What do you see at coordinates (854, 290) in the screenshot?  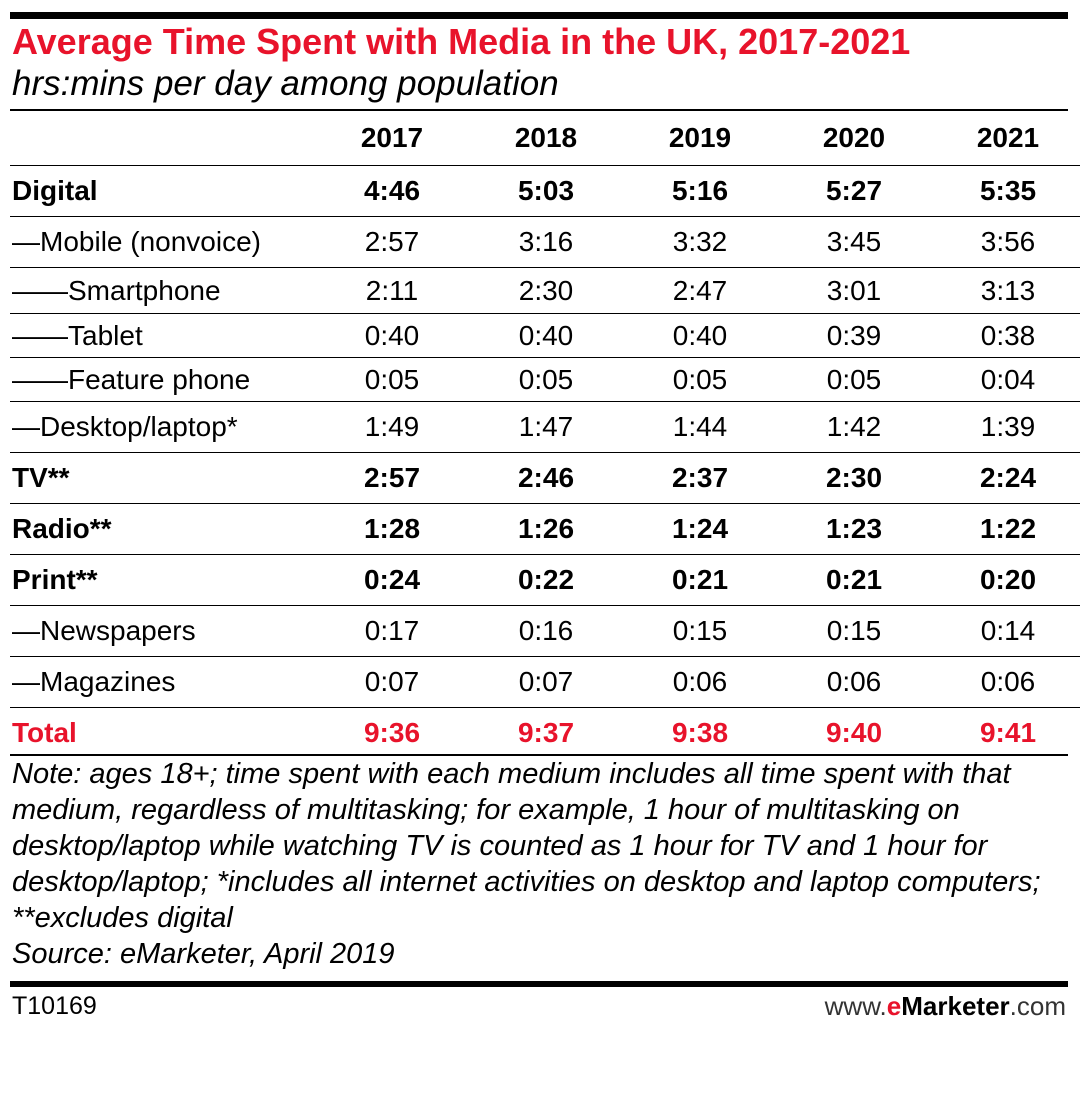 I see `table-cell: 3:01` at bounding box center [854, 290].